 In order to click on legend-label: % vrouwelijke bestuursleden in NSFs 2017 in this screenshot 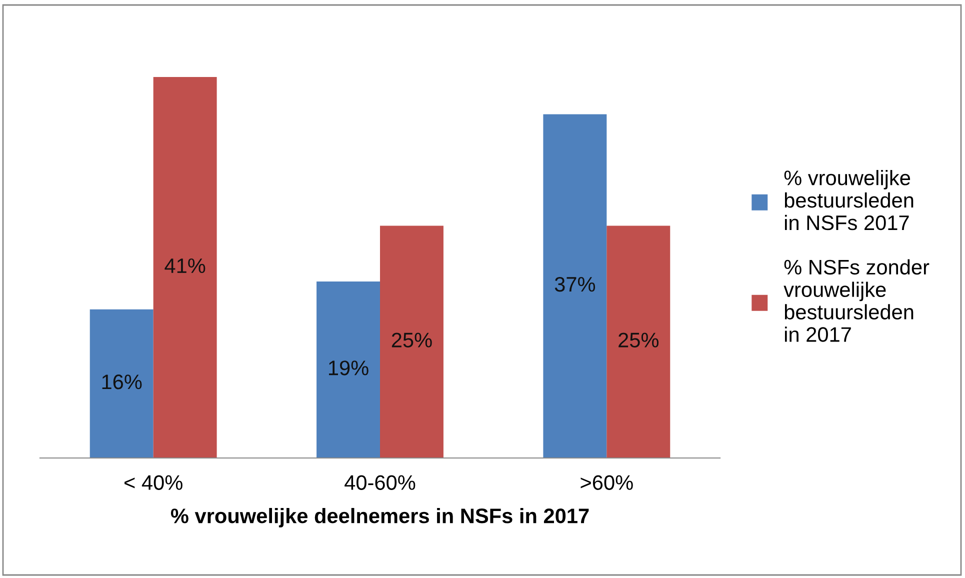, I will do `click(849, 200)`.